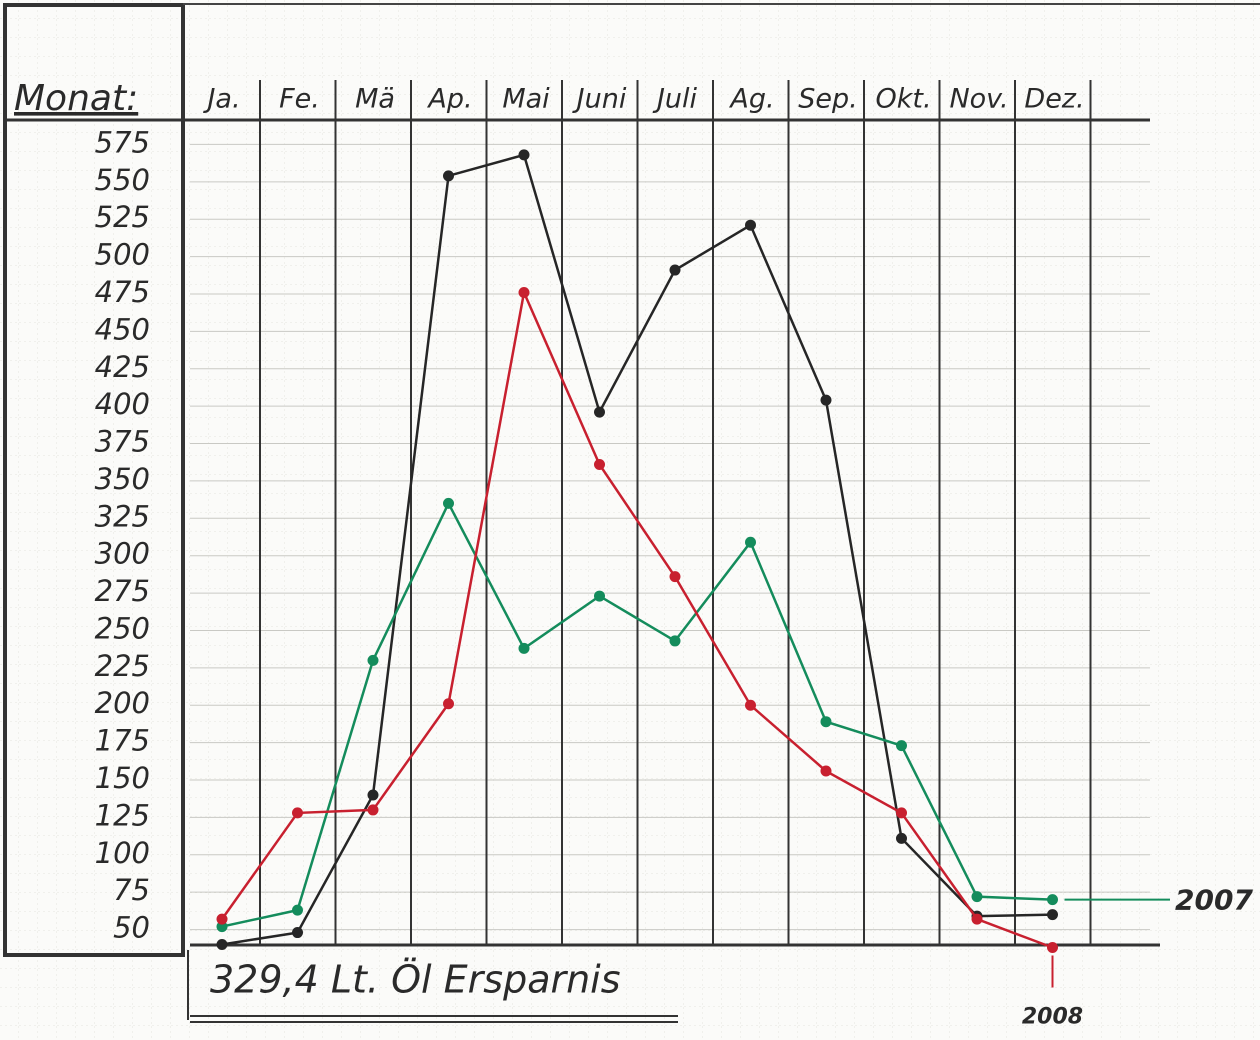  Describe the element at coordinates (122, 666) in the screenshot. I see `y-tick-label: 225` at that location.